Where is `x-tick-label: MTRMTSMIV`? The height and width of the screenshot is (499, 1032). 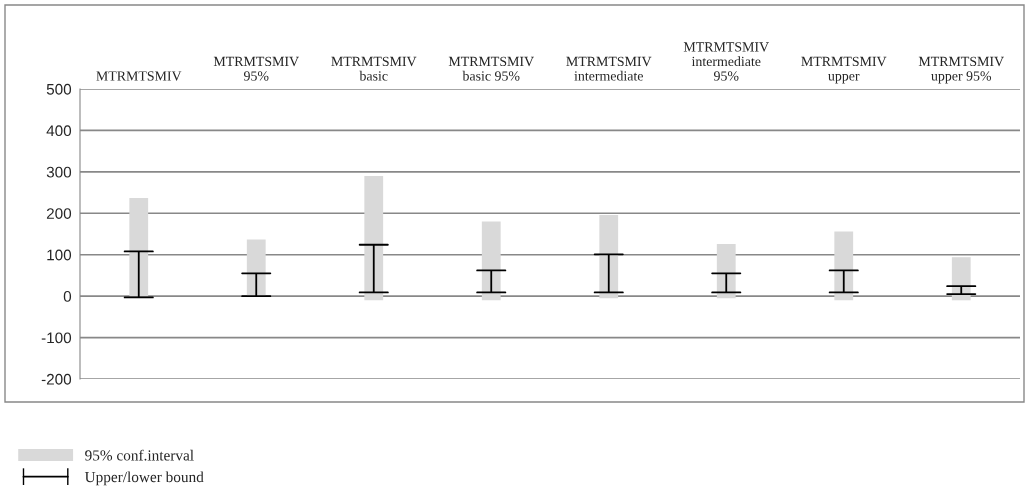 x-tick-label: MTRMTSMIV is located at coordinates (139, 76).